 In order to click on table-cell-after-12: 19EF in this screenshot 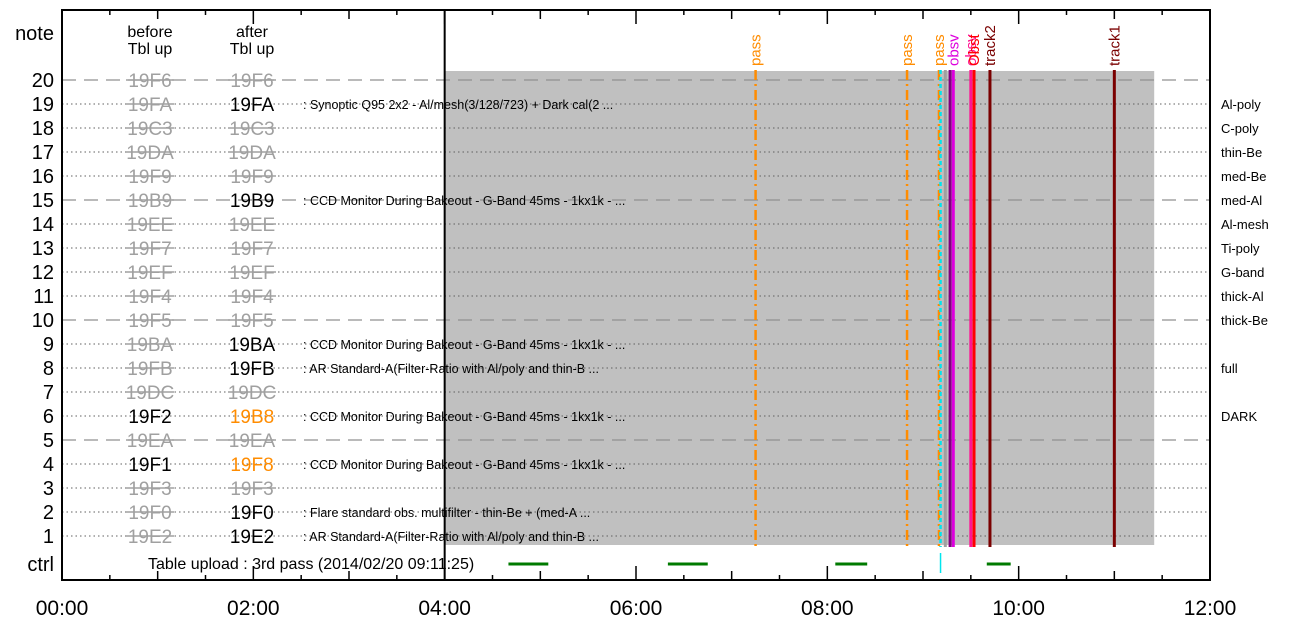, I will do `click(251, 273)`.